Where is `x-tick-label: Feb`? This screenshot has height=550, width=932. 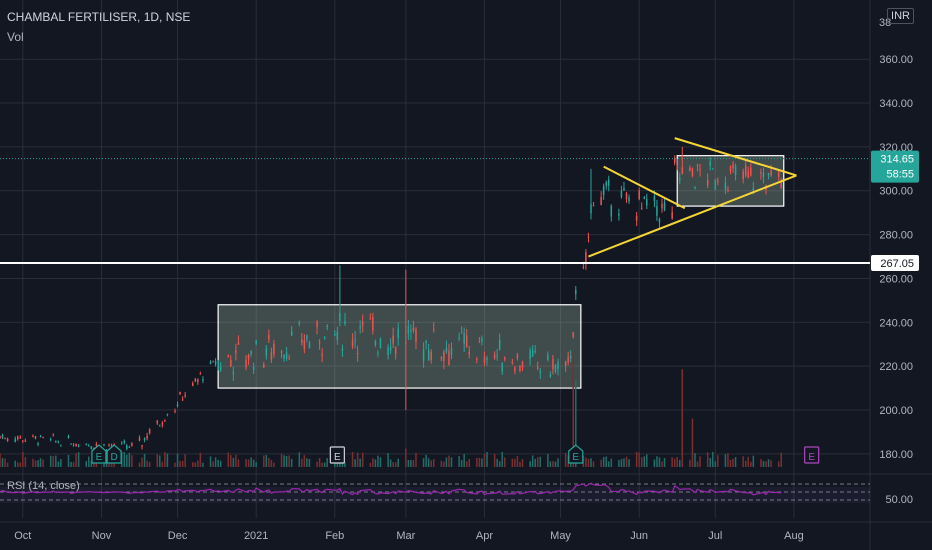
x-tick-label: Feb is located at coordinates (334, 536).